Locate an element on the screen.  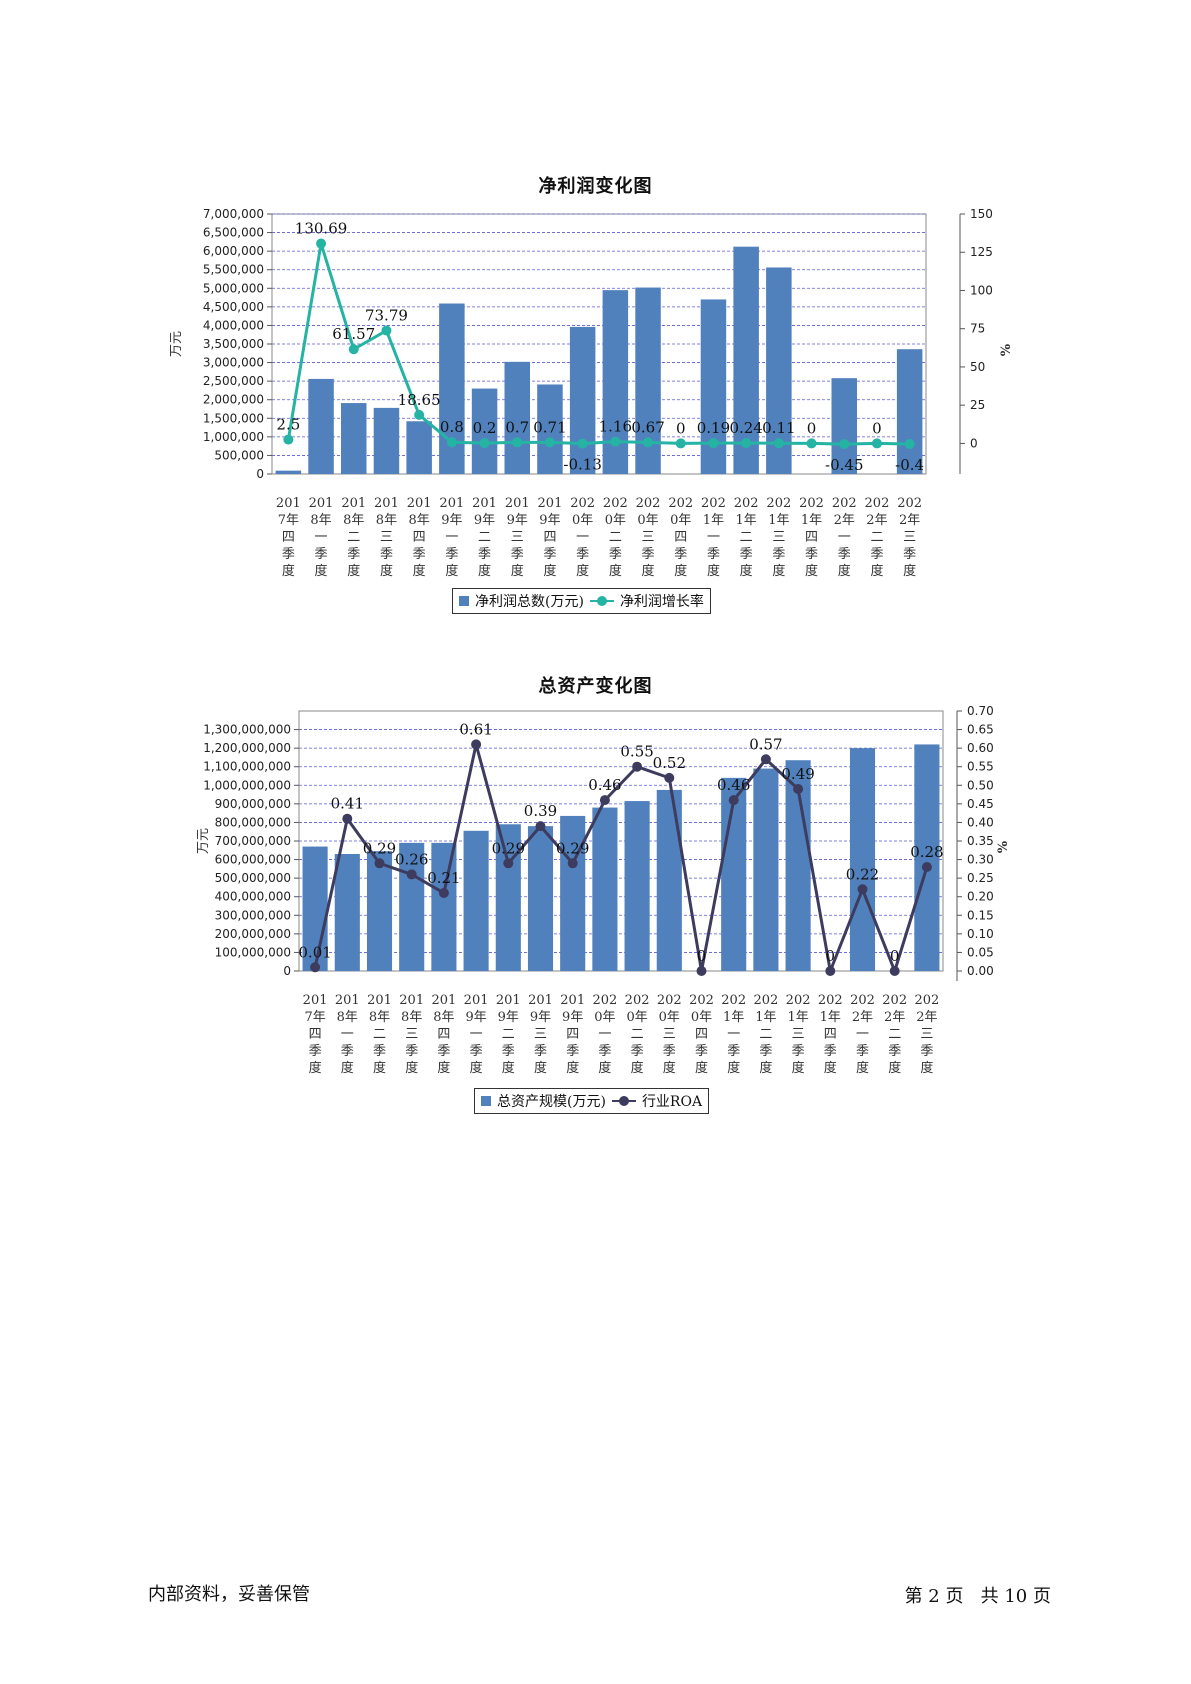
left-axis-tick-label: 2,500,000 is located at coordinates (233, 381).